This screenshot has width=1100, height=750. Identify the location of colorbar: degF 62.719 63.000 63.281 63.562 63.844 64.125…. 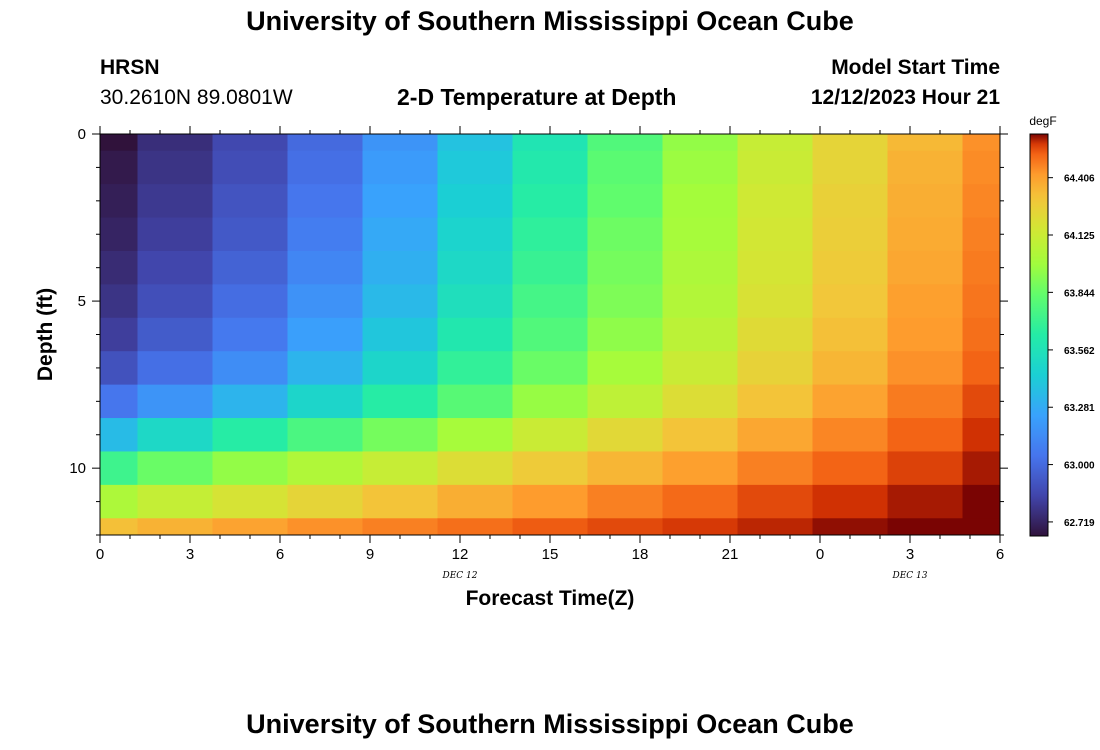
(1062, 325).